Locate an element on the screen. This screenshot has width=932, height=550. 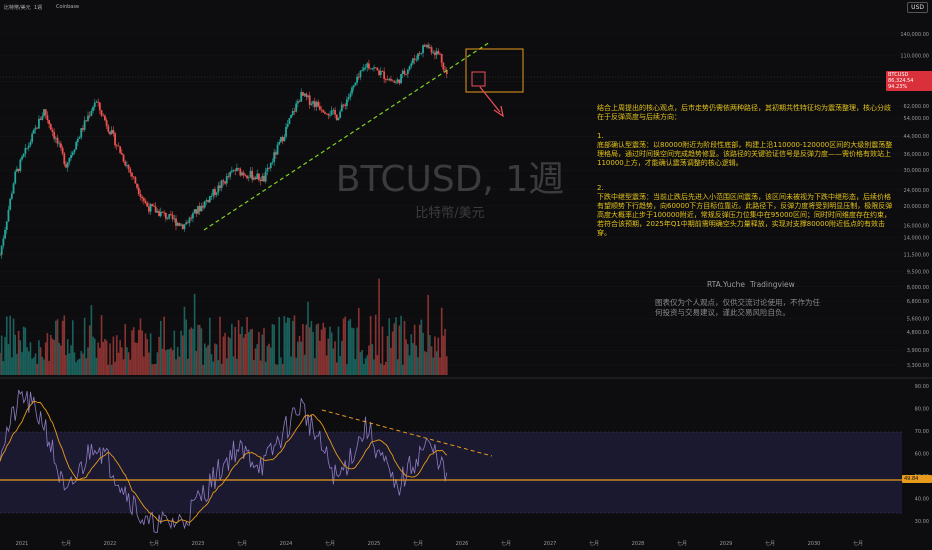
currency-button: USD is located at coordinates (917, 7).